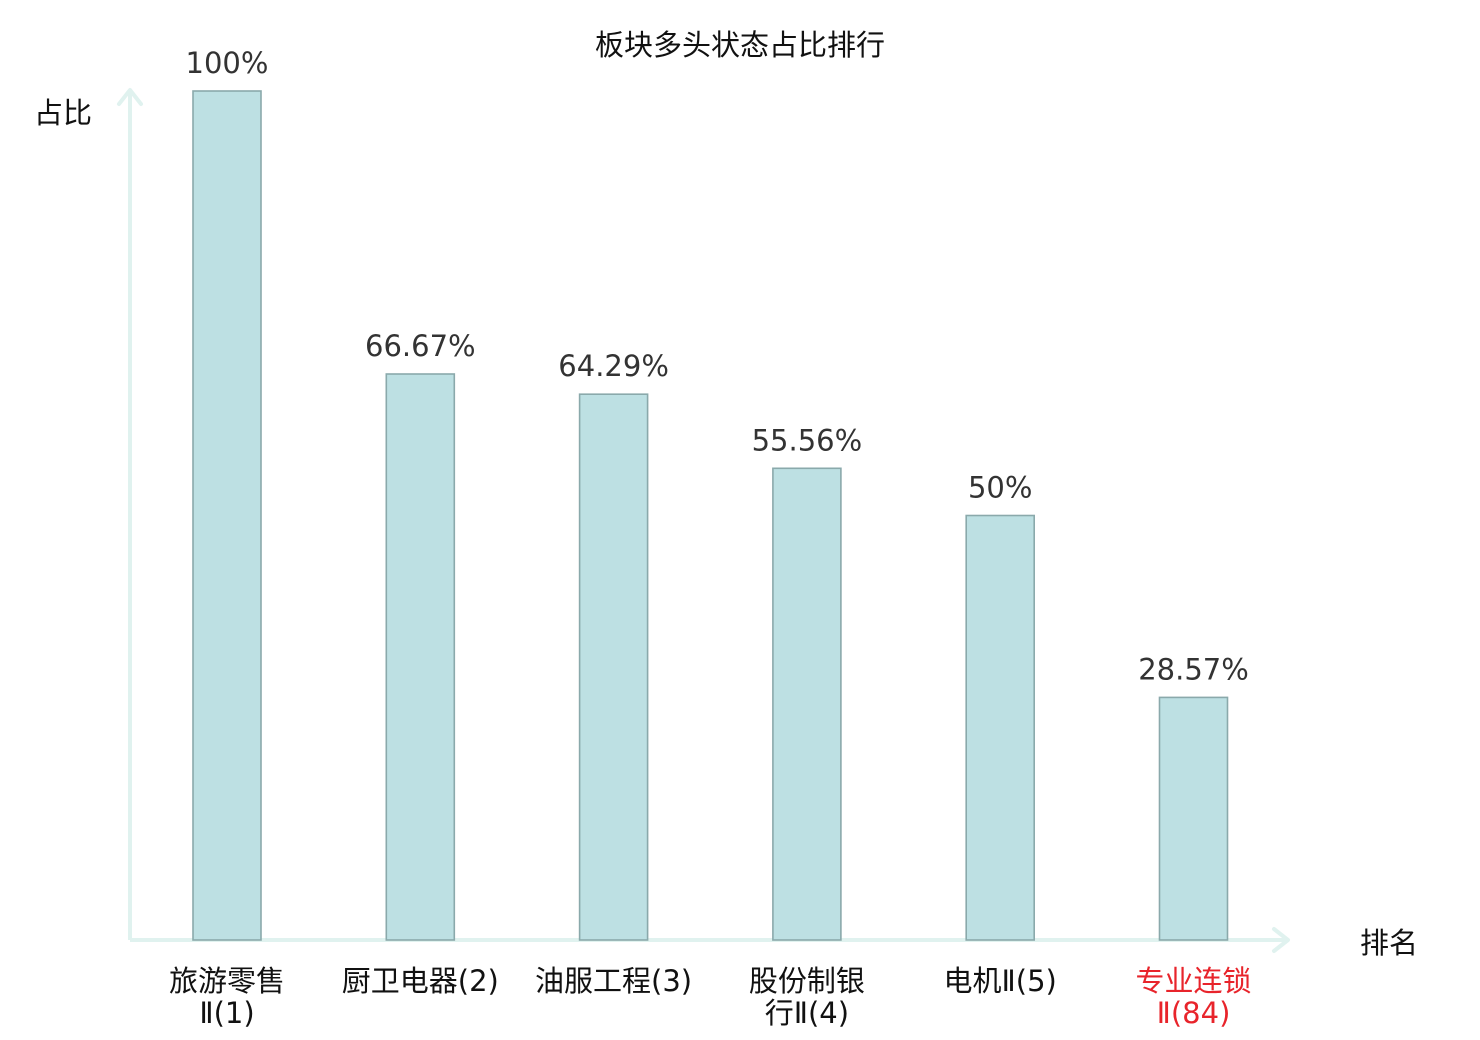 The width and height of the screenshot is (1480, 1040). What do you see at coordinates (227, 63) in the screenshot?
I see `bar-value-label: 100%` at bounding box center [227, 63].